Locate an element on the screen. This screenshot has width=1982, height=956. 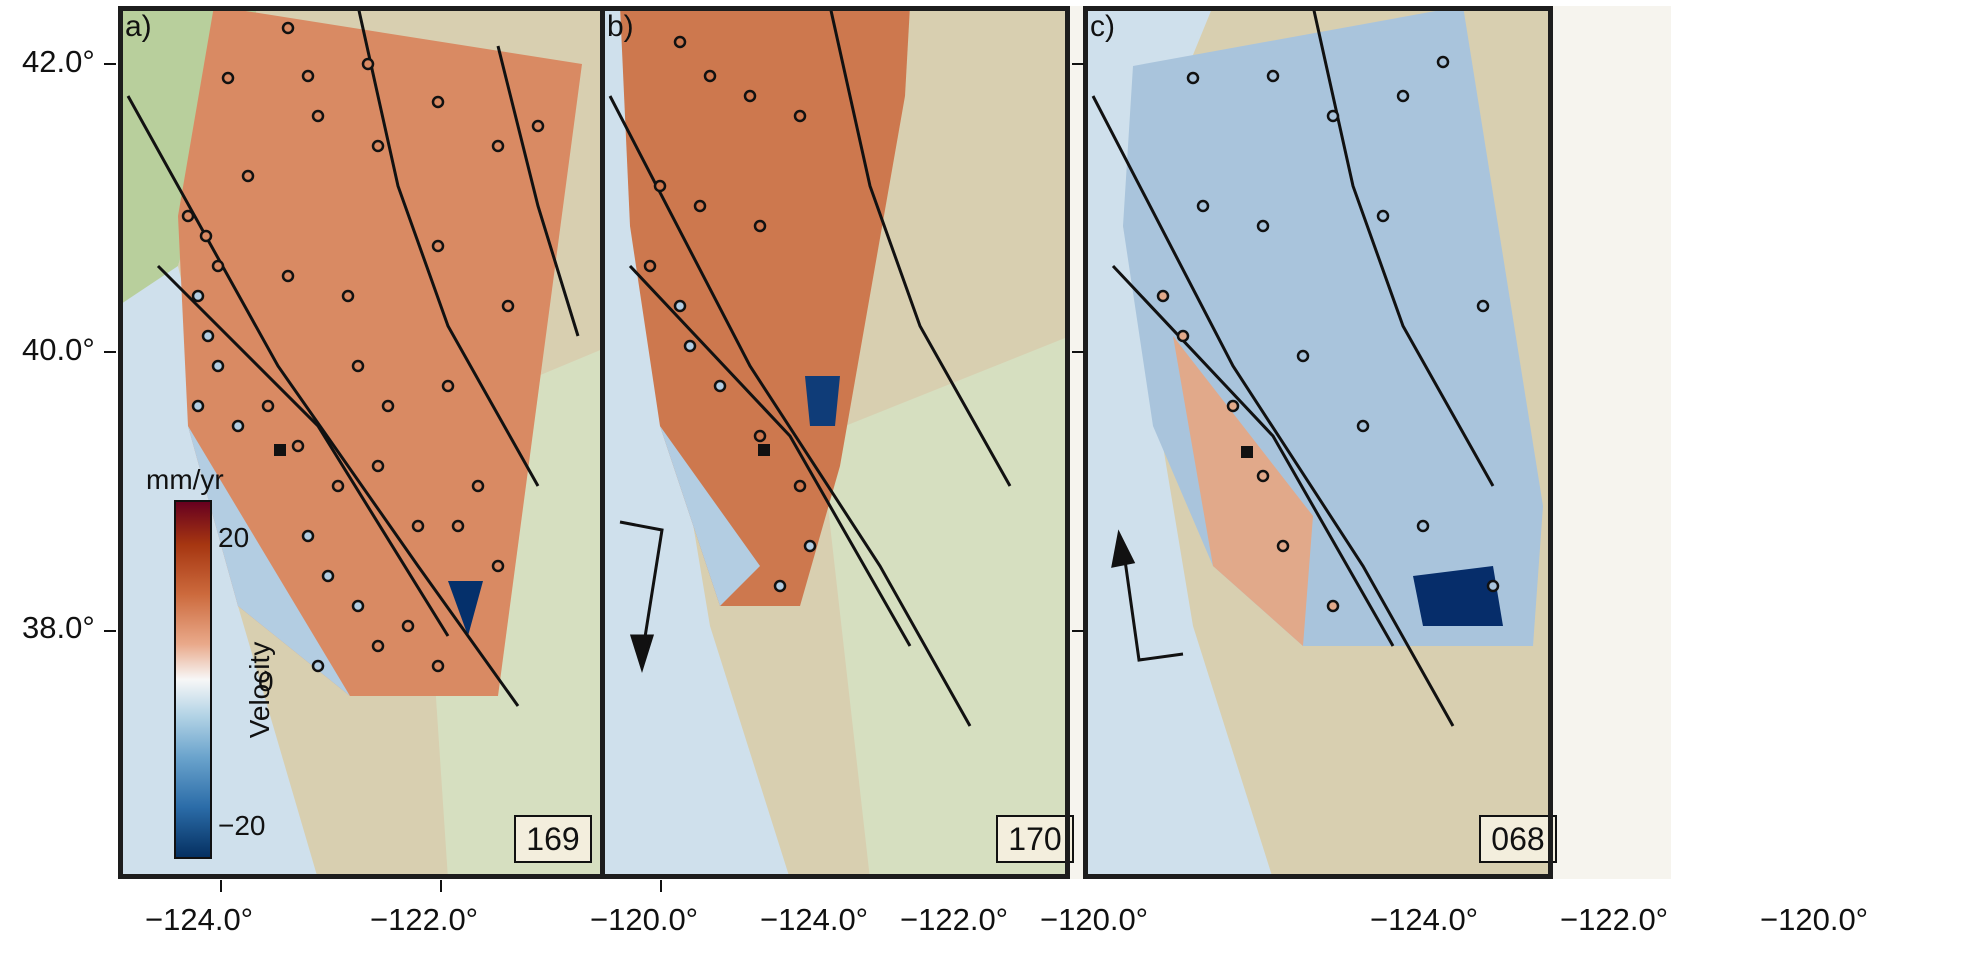
track-label: 169 is located at coordinates (553, 839).